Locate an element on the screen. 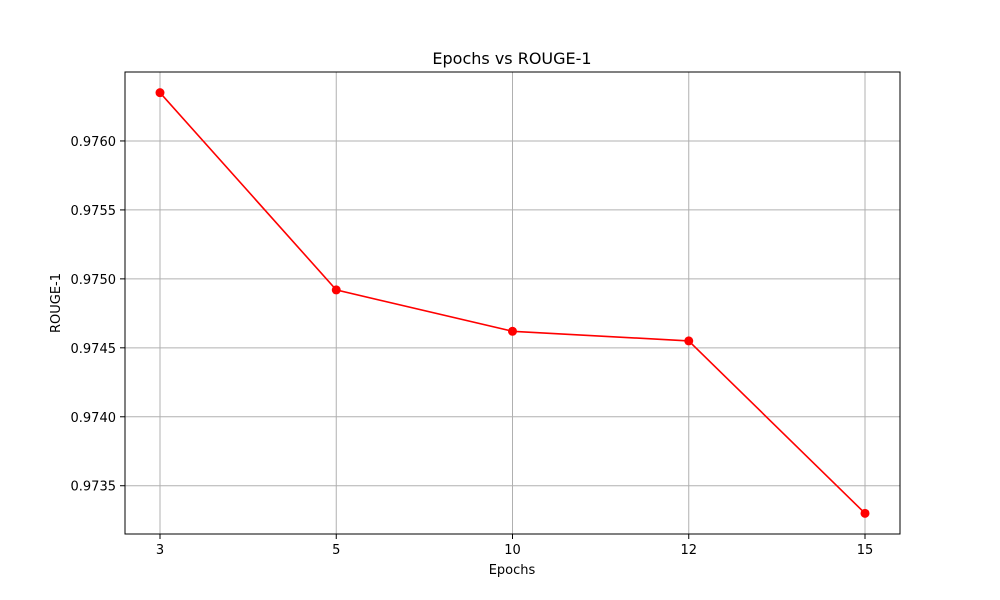 The height and width of the screenshot is (600, 1000). y-axis-label: ROUGE-1 is located at coordinates (56, 303).